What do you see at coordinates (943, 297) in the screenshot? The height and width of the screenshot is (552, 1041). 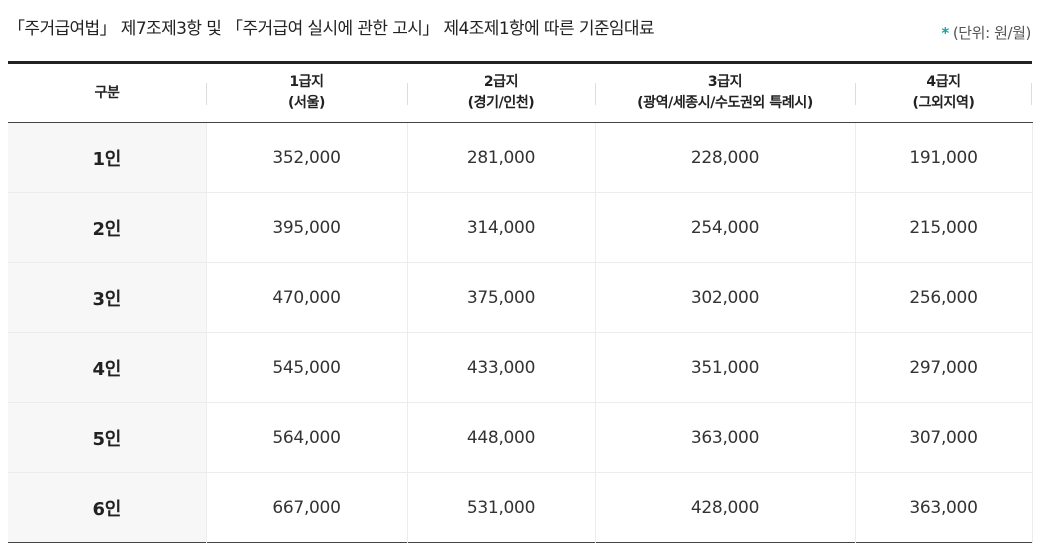 I see `table-cell: 256,000` at bounding box center [943, 297].